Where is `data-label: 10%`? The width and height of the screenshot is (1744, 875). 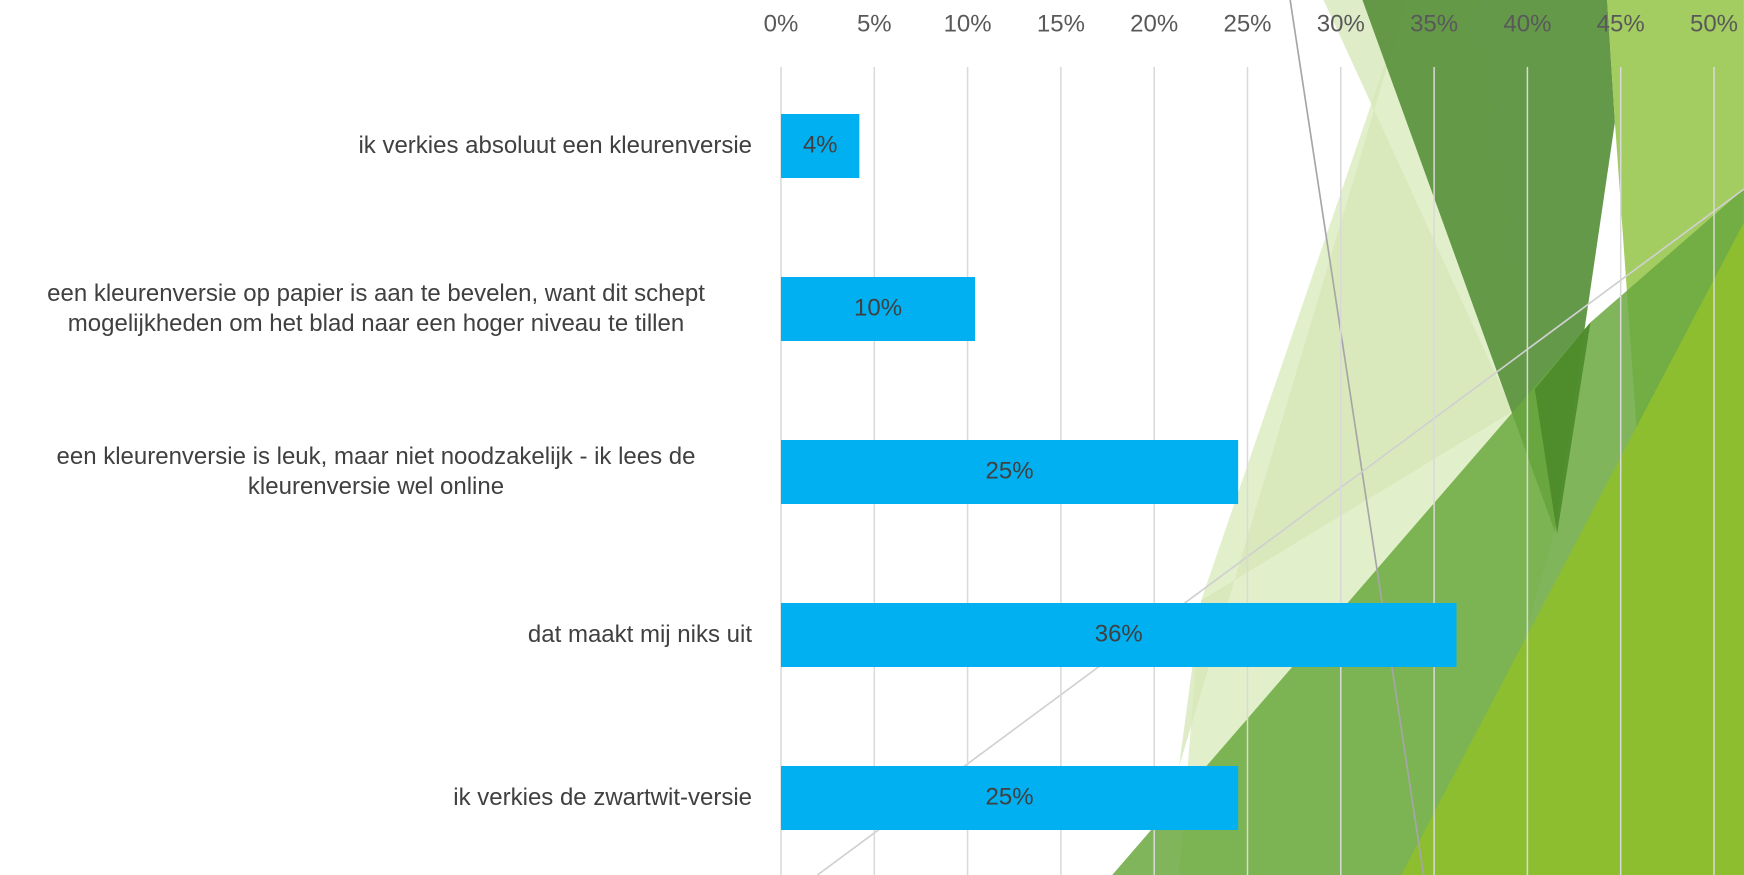 data-label: 10% is located at coordinates (878, 307).